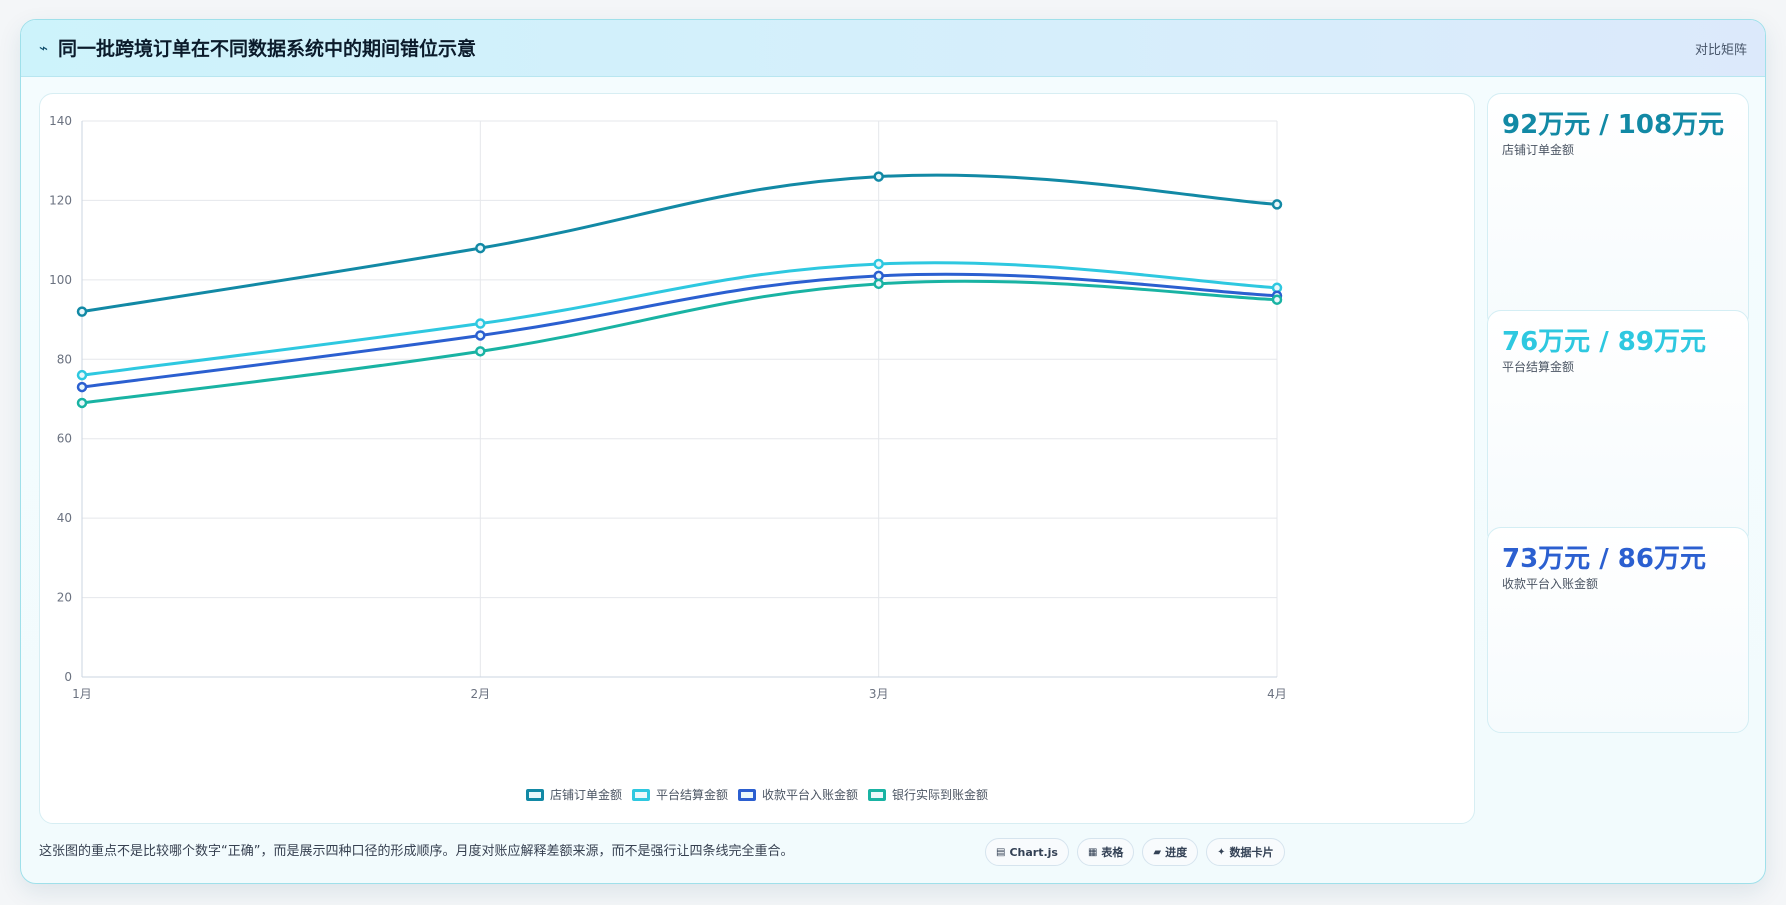 The image size is (1786, 905). Describe the element at coordinates (585, 795) in the screenshot. I see `legend-label: 店铺订单金额` at that location.